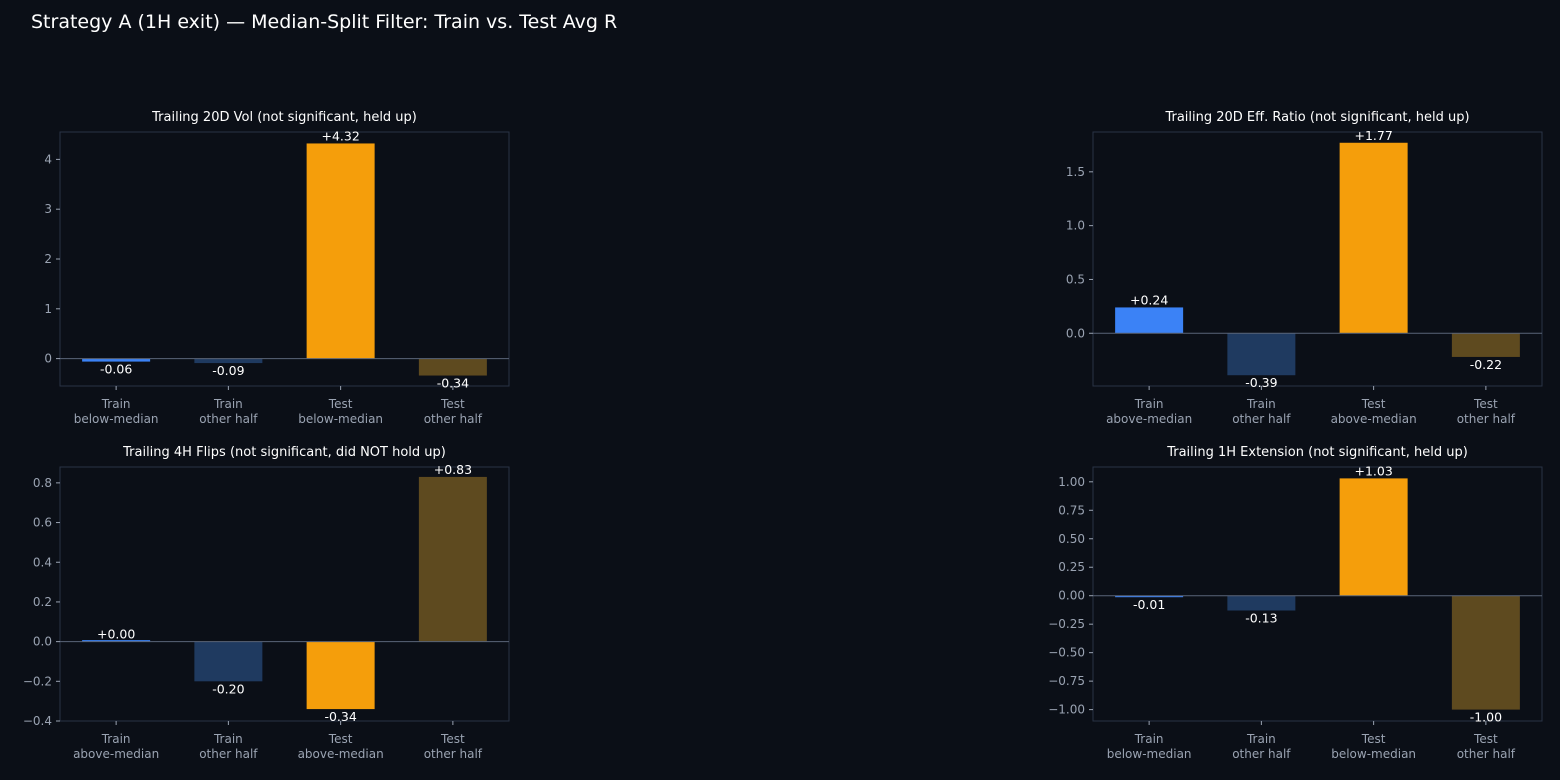  What do you see at coordinates (48, 359) in the screenshot?
I see `y-tick-label: 0` at bounding box center [48, 359].